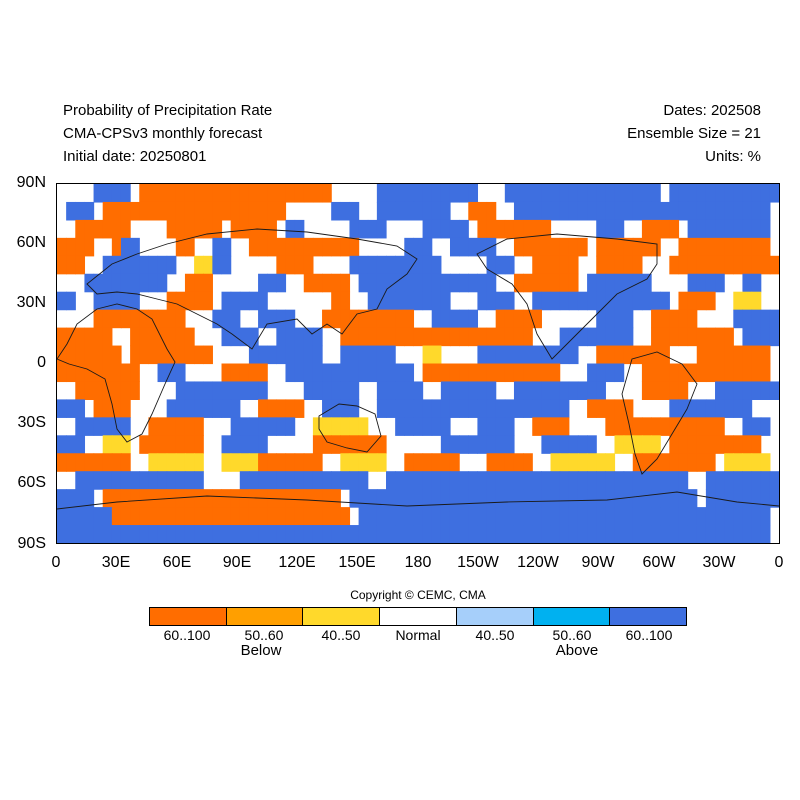 This screenshot has width=800, height=800. What do you see at coordinates (31, 242) in the screenshot?
I see `lat-label-60n: 60N` at bounding box center [31, 242].